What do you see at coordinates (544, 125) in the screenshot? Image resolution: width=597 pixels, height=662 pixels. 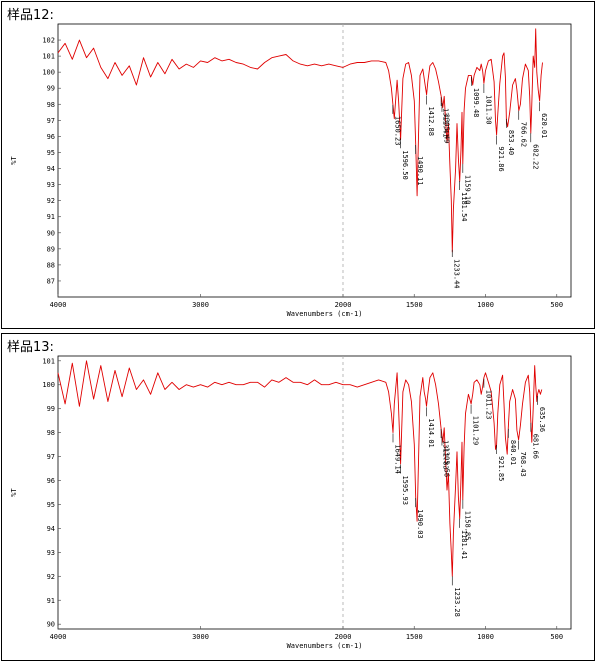 I see `peak-label: 620.01` at bounding box center [544, 125].